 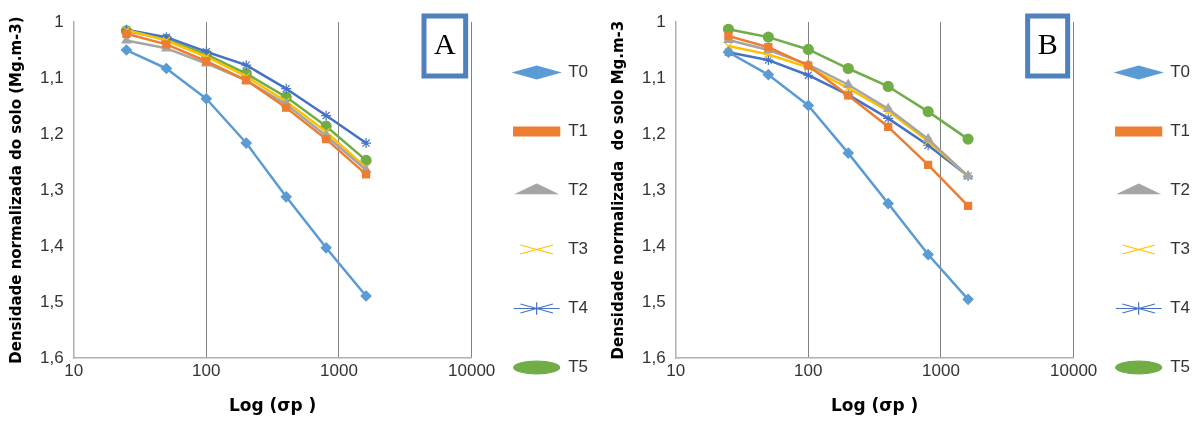 I want to click on annotation: B, so click(x=1047, y=43).